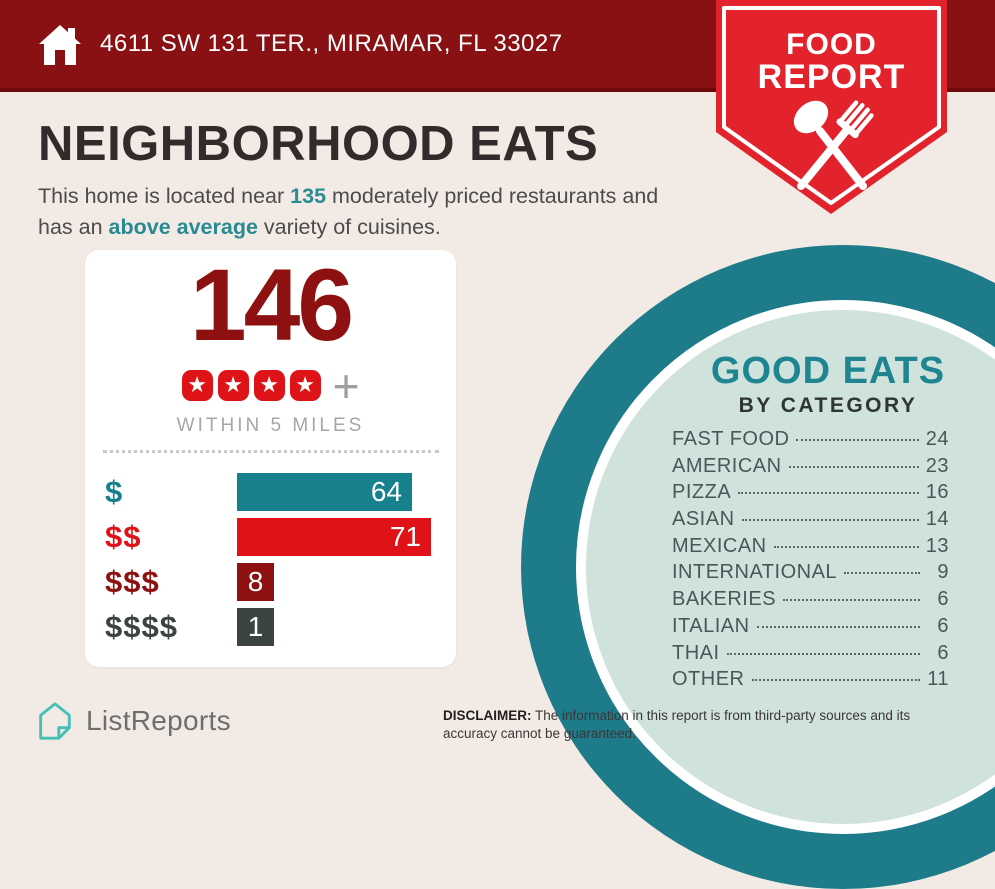  I want to click on category-row: PIZZA 16, so click(810, 494).